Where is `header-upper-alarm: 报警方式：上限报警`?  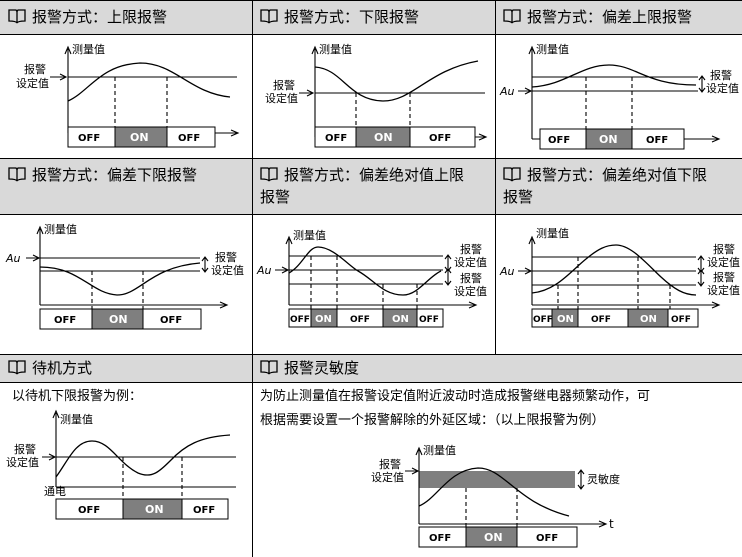
header-upper-alarm: 报警方式：上限报警 is located at coordinates (126, 17).